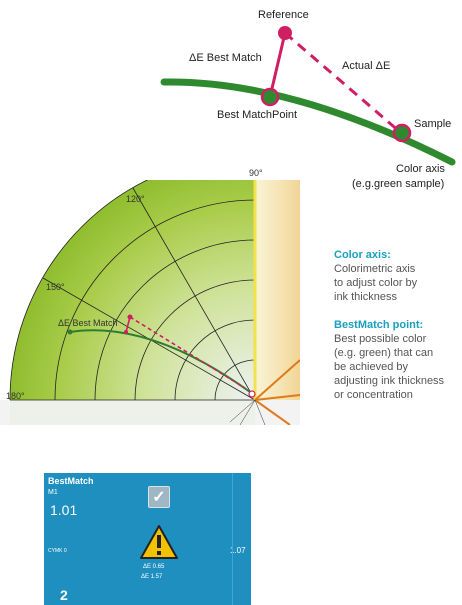 This screenshot has height=605, width=462. I want to click on de-value-2: ΔE 1.57, so click(152, 577).